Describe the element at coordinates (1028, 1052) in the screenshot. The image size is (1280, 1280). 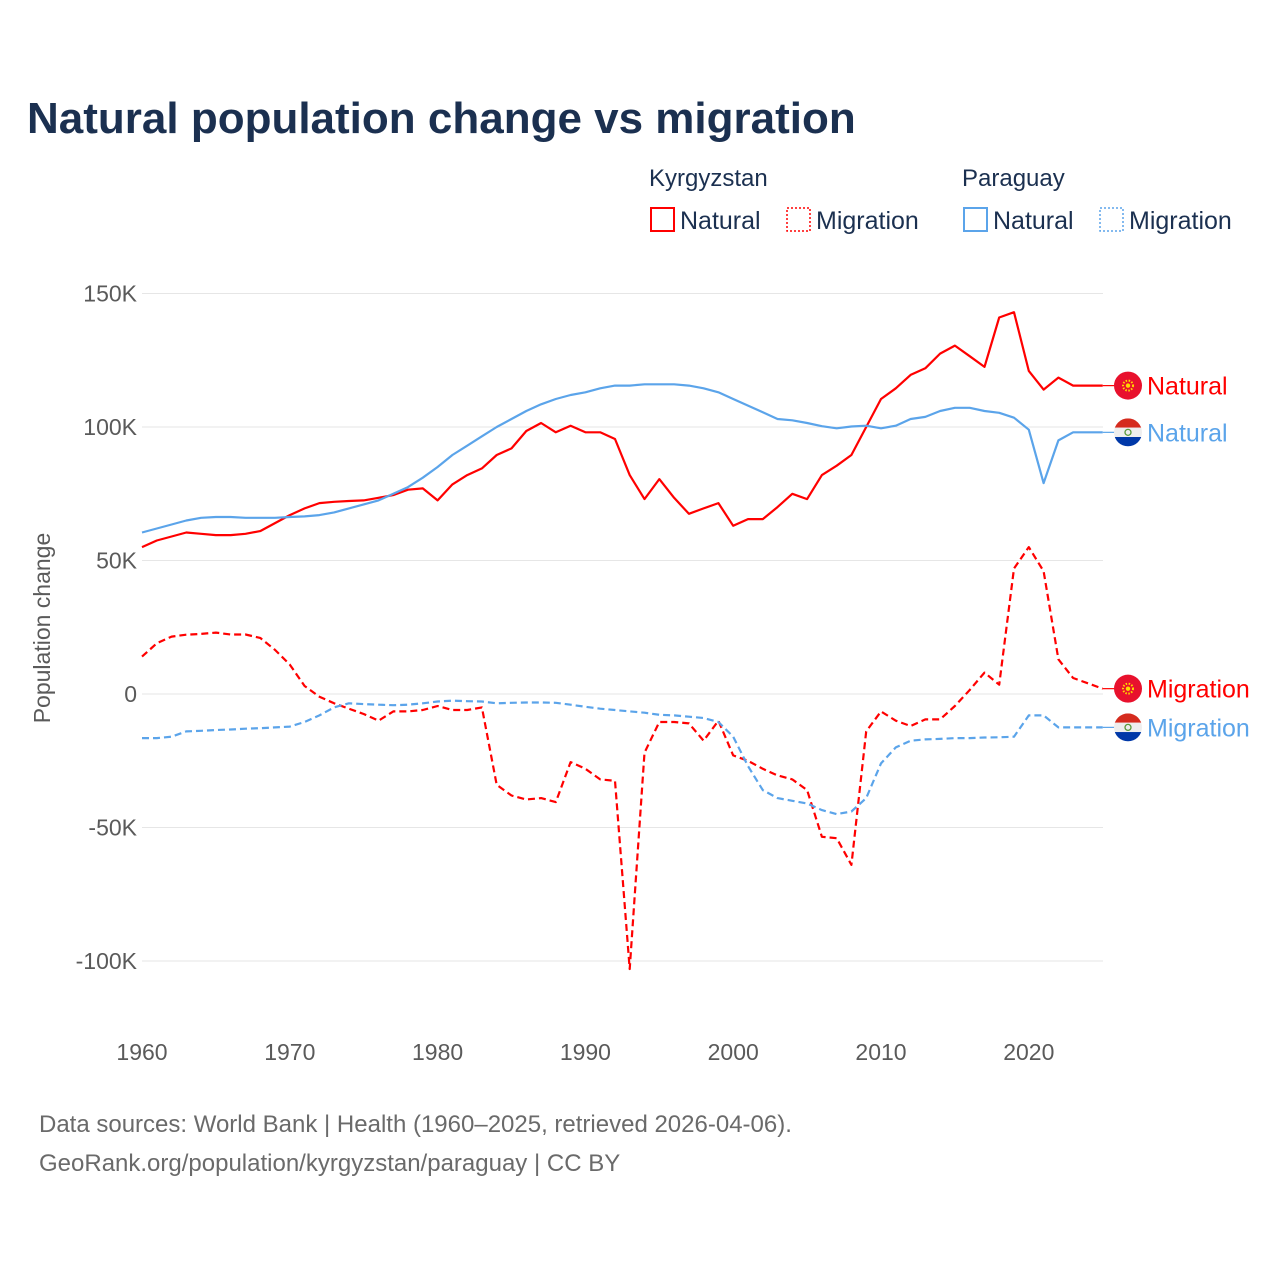
I see `x-tick-label: 2020` at that location.